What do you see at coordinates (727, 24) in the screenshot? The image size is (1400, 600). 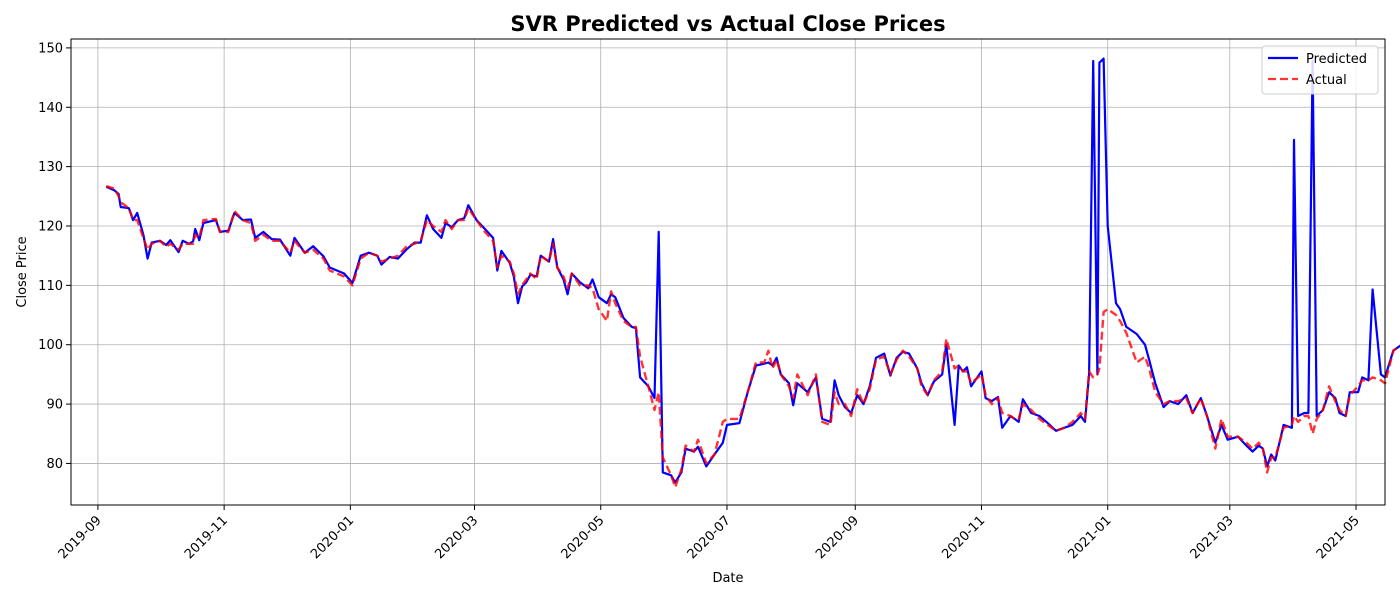 I see `chart-title: SVR Predicted vs Actual Close Prices` at bounding box center [727, 24].